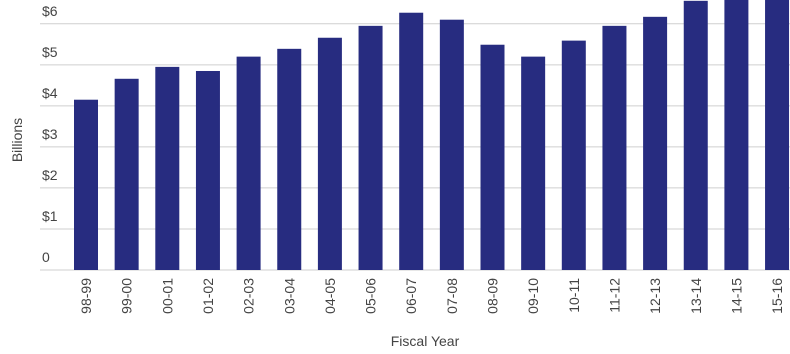  I want to click on x-tick-label: 06-07, so click(411, 296).